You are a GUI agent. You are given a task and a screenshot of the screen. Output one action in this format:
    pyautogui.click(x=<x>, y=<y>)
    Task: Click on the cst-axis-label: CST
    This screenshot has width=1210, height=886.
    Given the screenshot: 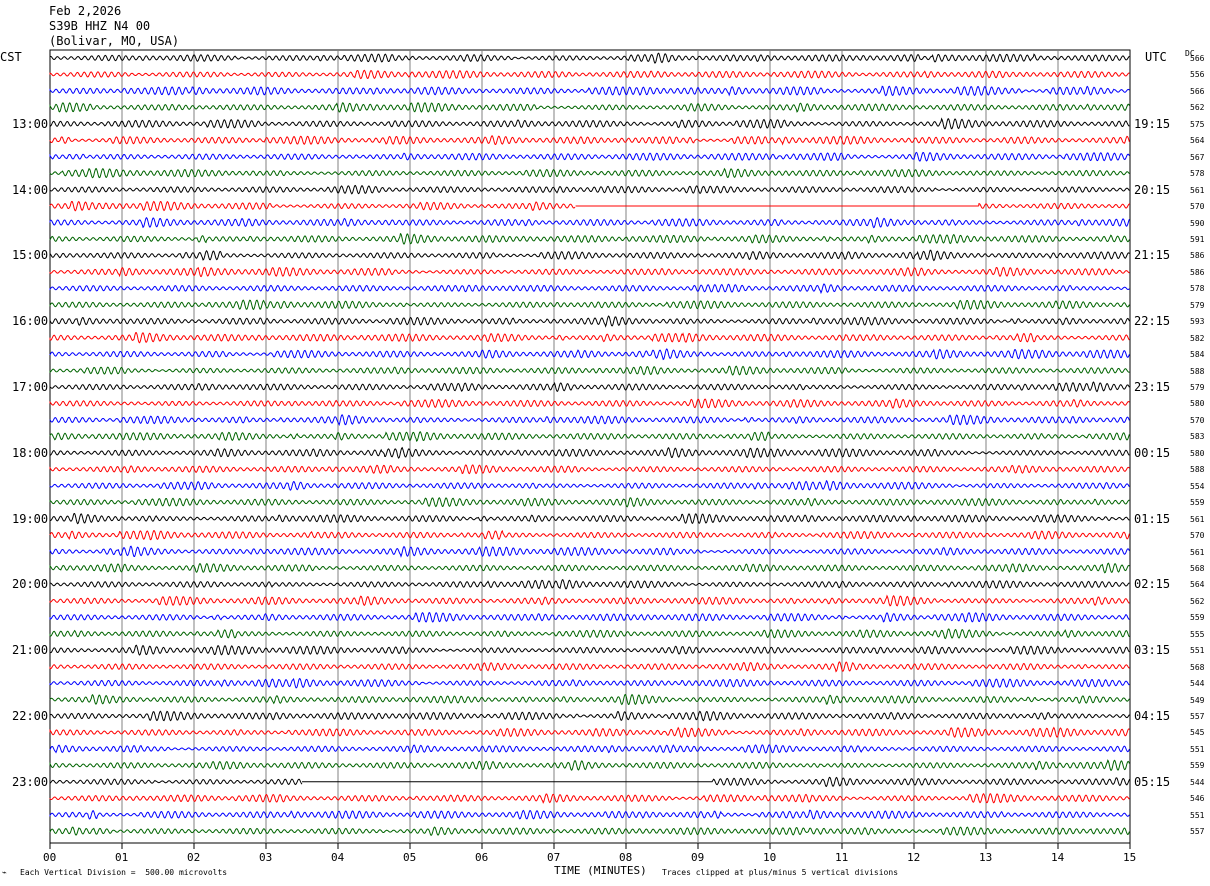 What is the action you would take?
    pyautogui.click(x=11, y=57)
    